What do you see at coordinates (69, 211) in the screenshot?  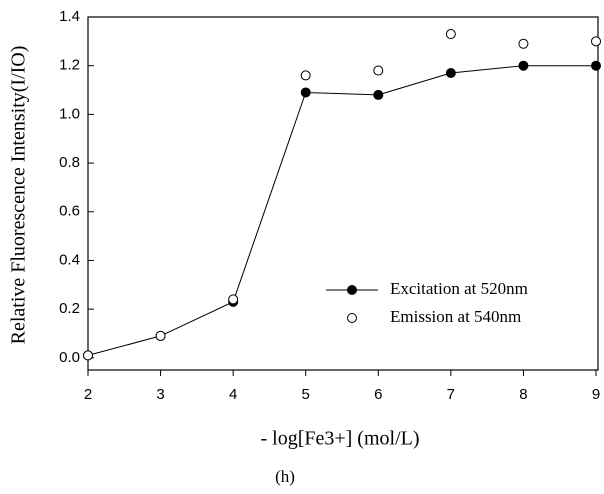 I see `y-tick-label: 0.6` at bounding box center [69, 211].